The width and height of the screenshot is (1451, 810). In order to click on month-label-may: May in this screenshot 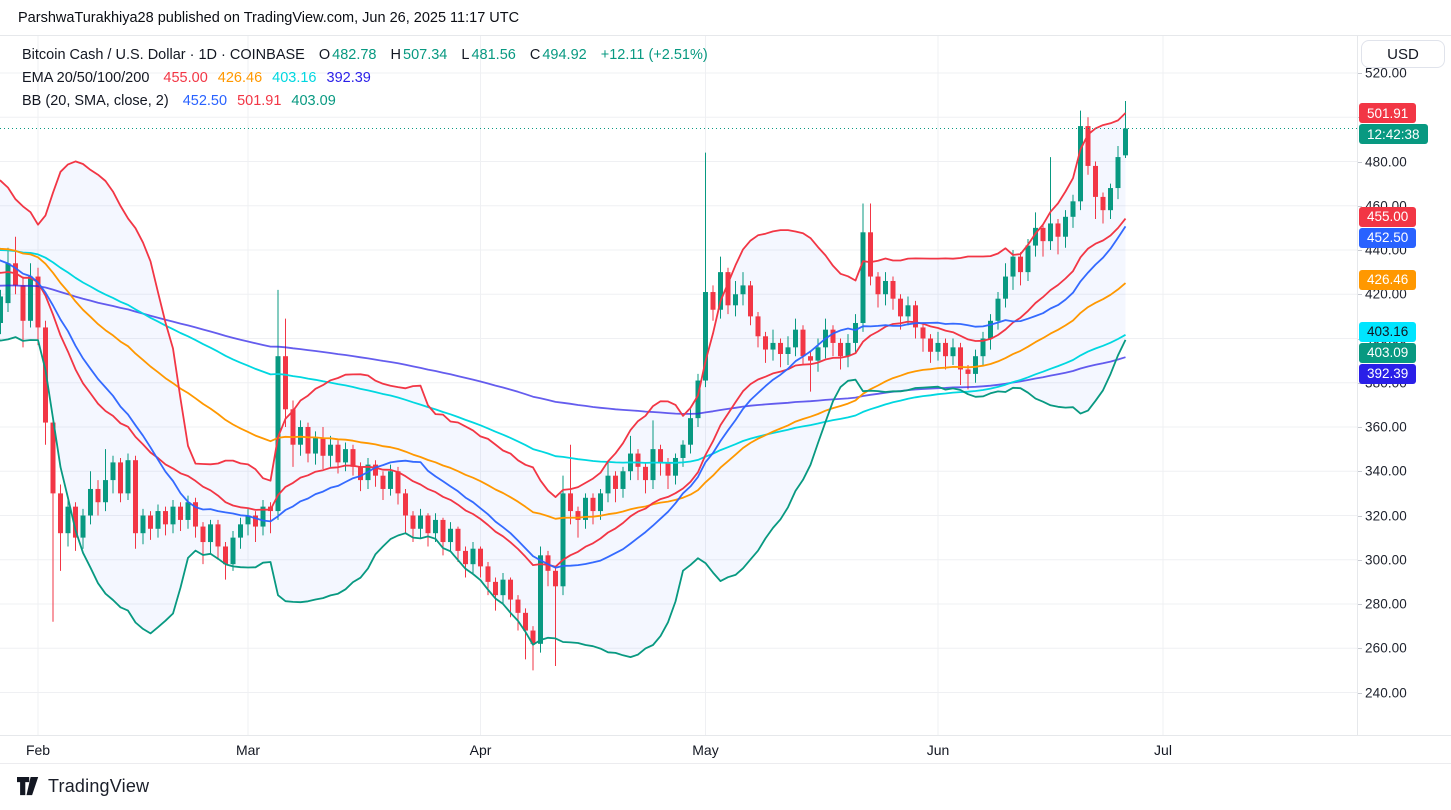, I will do `click(705, 750)`.